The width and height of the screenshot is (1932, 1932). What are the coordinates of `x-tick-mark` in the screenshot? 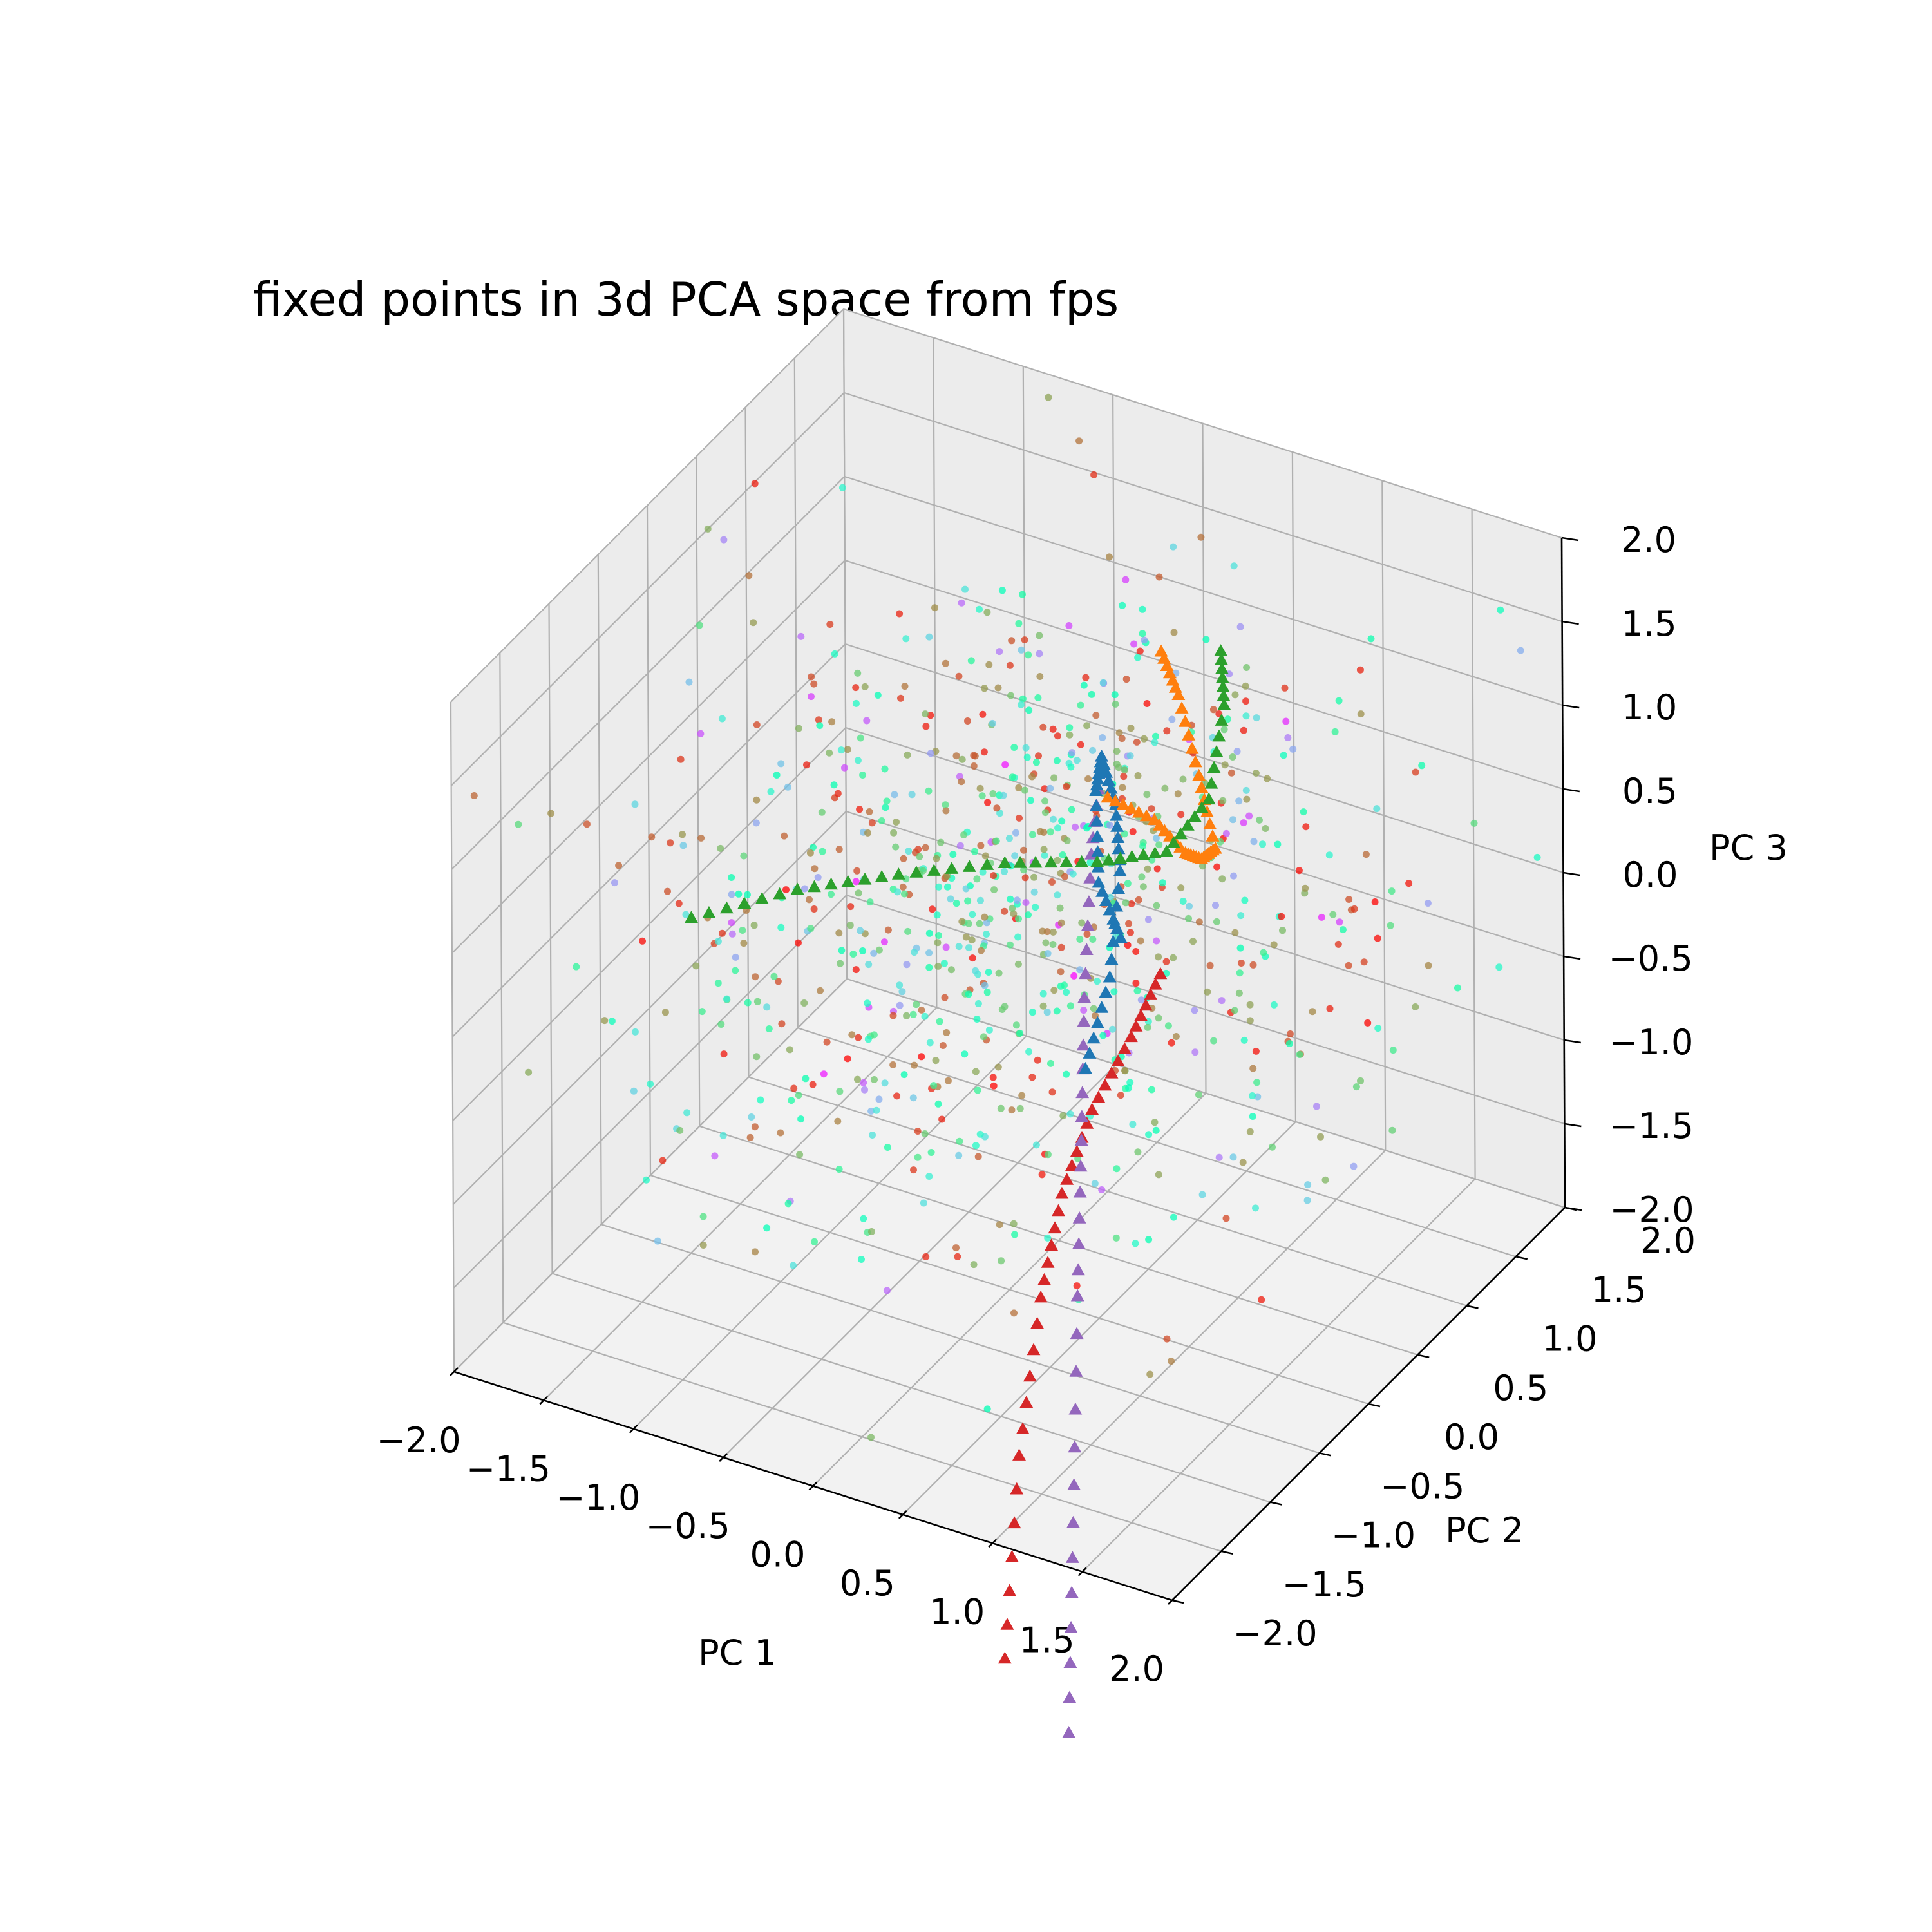 It's located at (723, 1458).